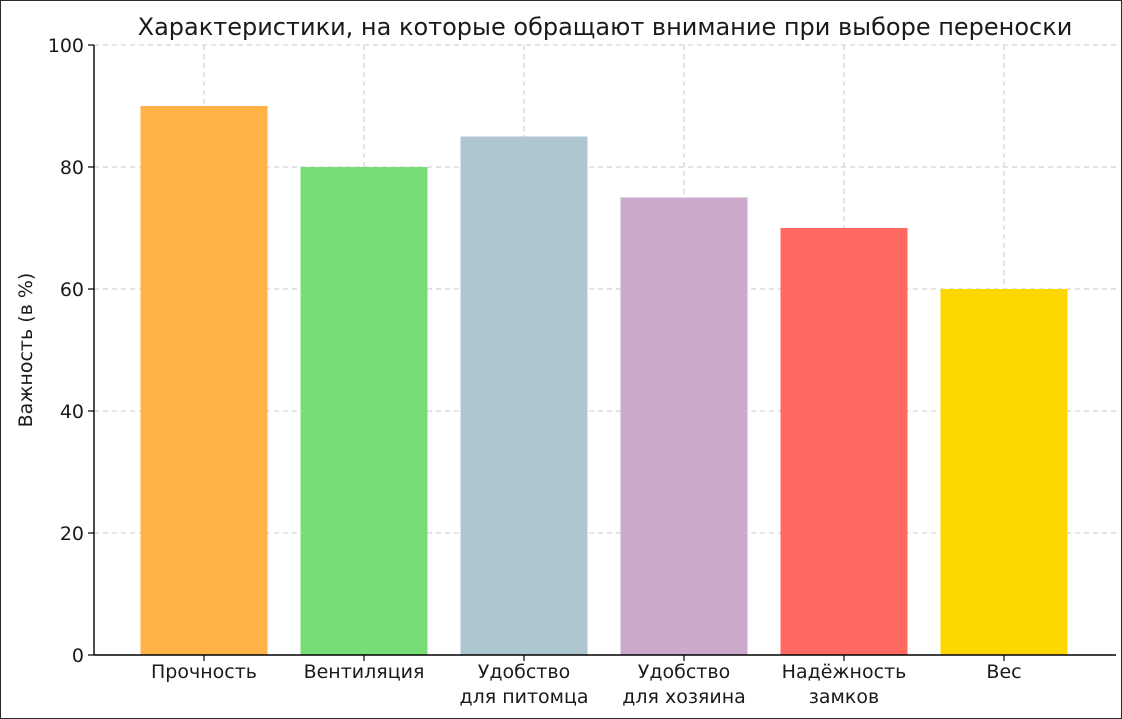  What do you see at coordinates (364, 672) in the screenshot?
I see `x-tick-label: Вентиляция` at bounding box center [364, 672].